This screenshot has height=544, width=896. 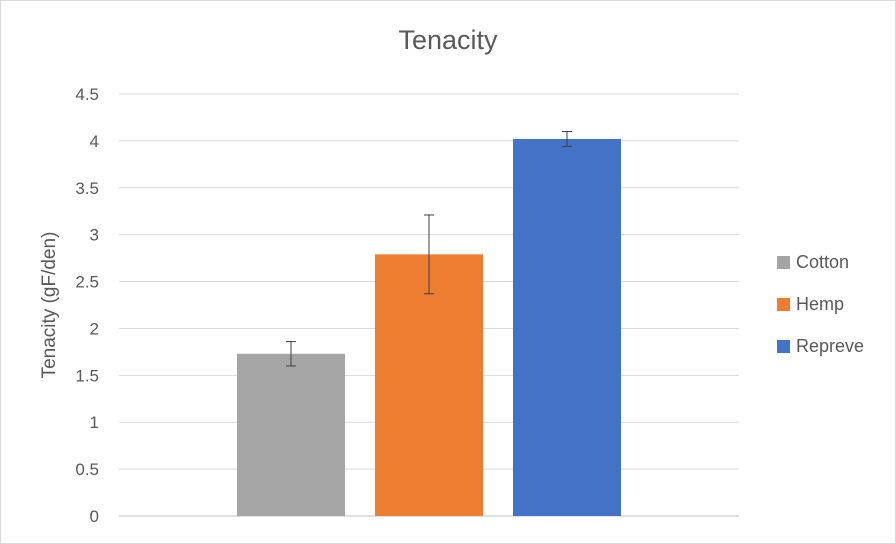 What do you see at coordinates (94, 328) in the screenshot?
I see `y-tick-label: 2` at bounding box center [94, 328].